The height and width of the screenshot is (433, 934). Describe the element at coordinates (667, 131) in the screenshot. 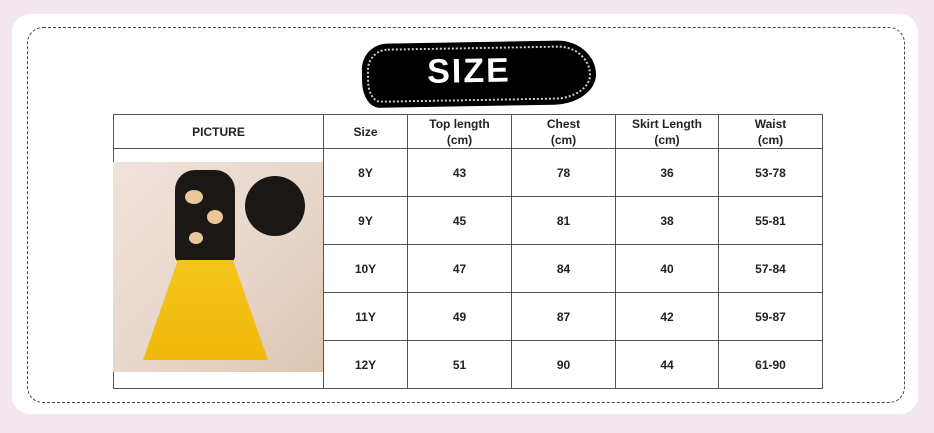

I see `header-skirt-length: Skirt Length (cm)` at that location.